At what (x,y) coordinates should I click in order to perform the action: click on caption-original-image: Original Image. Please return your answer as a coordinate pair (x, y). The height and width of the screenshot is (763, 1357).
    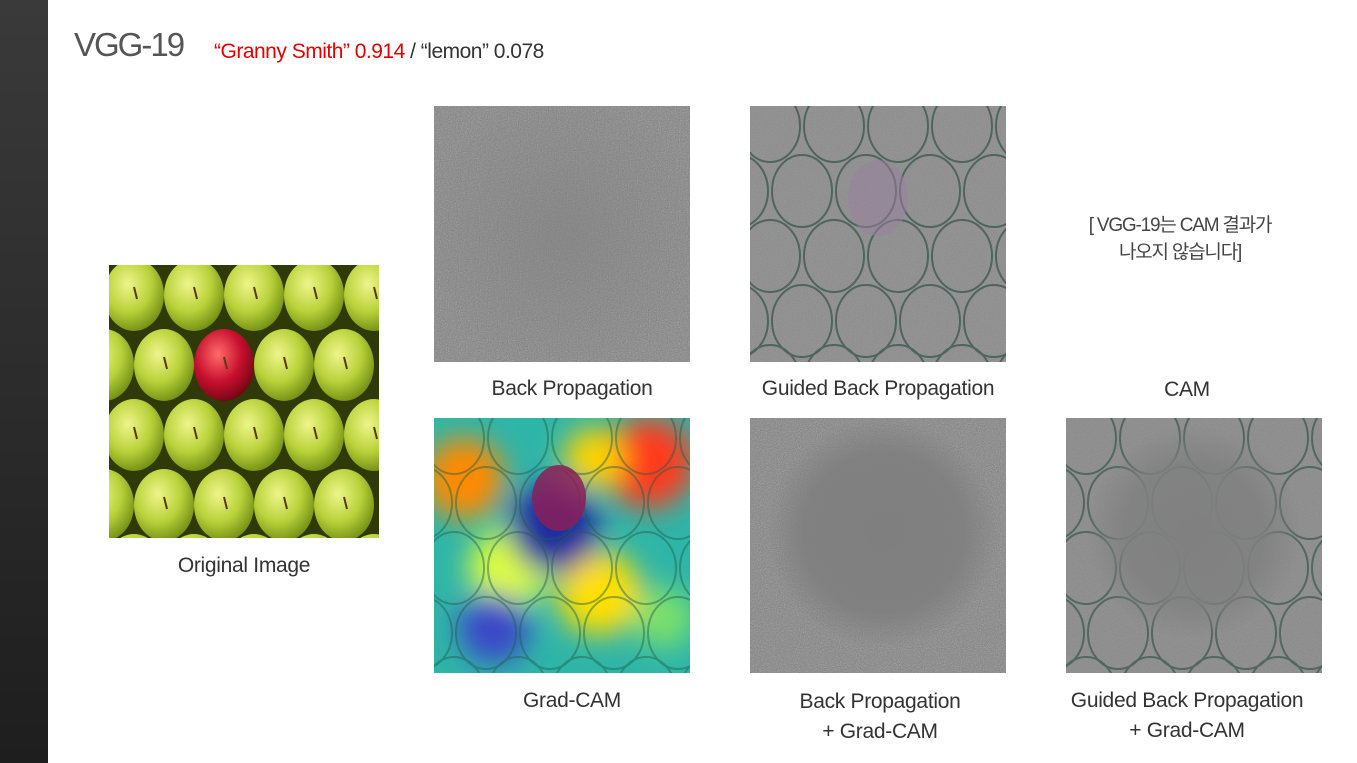
    Looking at the image, I should click on (244, 565).